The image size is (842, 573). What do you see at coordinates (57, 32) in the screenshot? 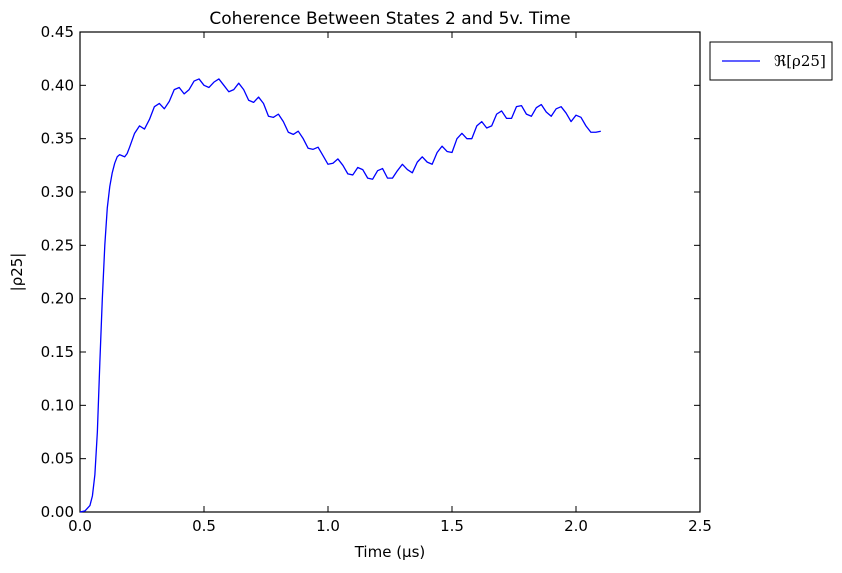
I see `y-tick-label: 0.45` at bounding box center [57, 32].